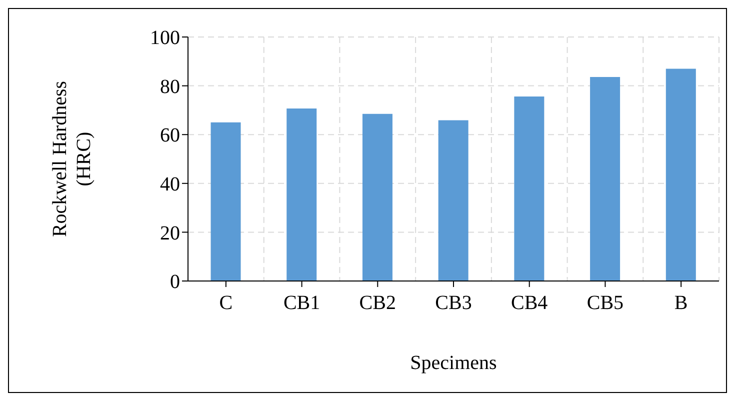  Describe the element at coordinates (529, 303) in the screenshot. I see `x-tick-label: CB4` at that location.